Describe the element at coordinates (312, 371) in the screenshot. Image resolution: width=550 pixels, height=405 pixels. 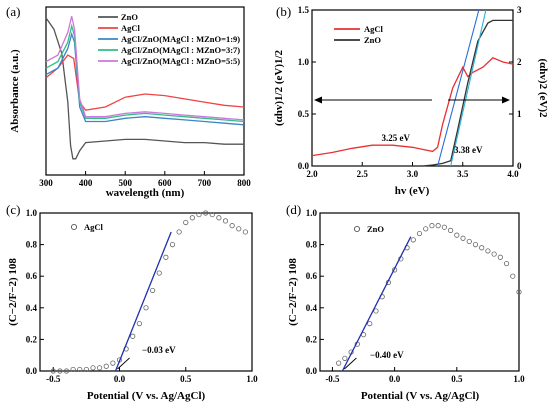
I see `y-tick-label-0.0: 0.0` at that location.